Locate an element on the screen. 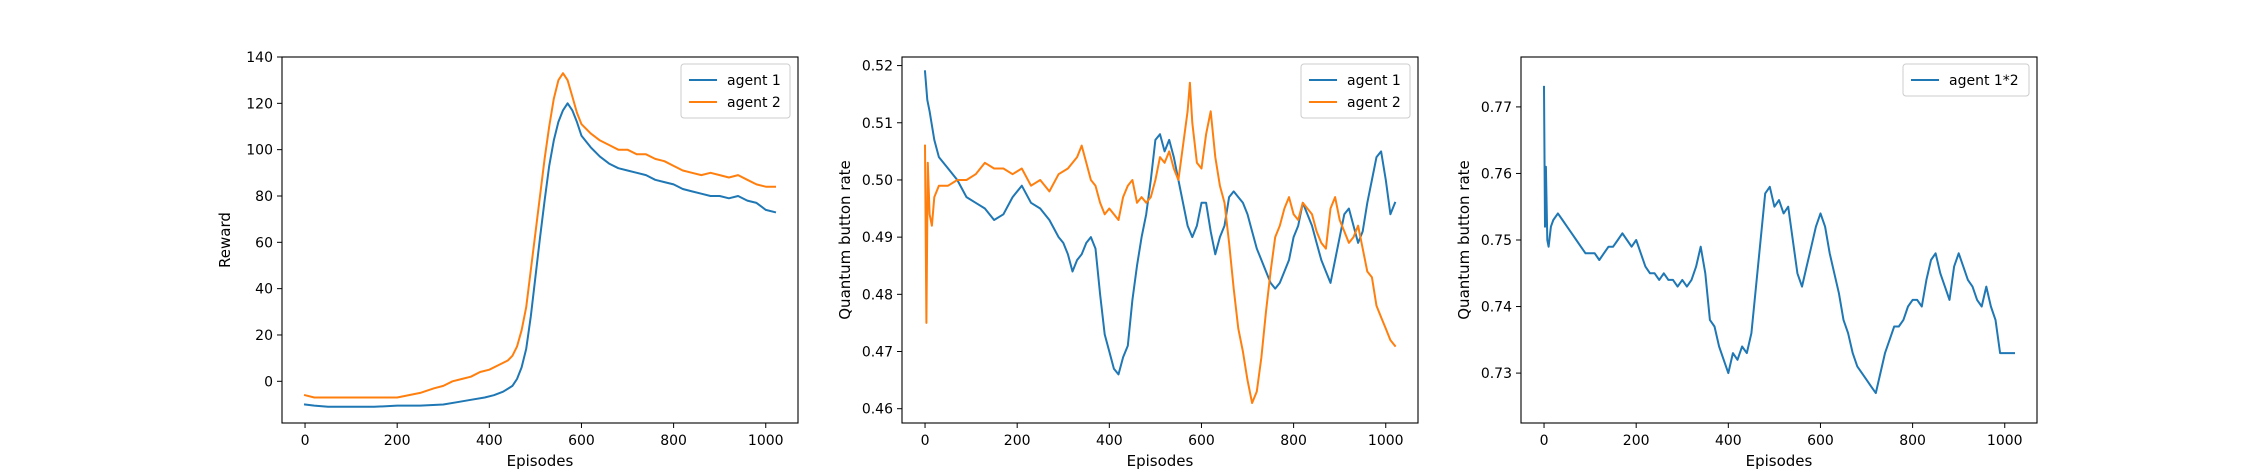 The width and height of the screenshot is (2258, 474). y-tick-label: 0.47 is located at coordinates (877, 353).